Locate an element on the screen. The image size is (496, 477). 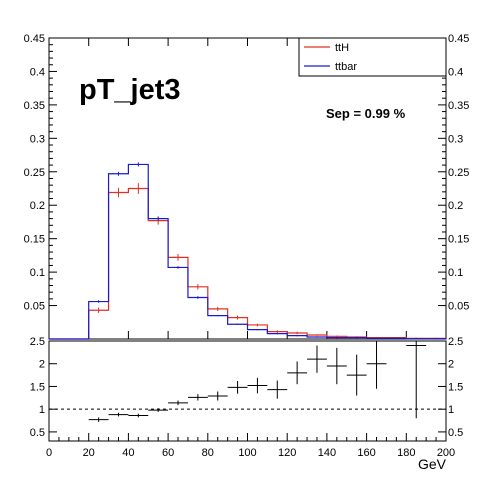
separation-annotation: Sep = 0.99 % is located at coordinates (366, 113).